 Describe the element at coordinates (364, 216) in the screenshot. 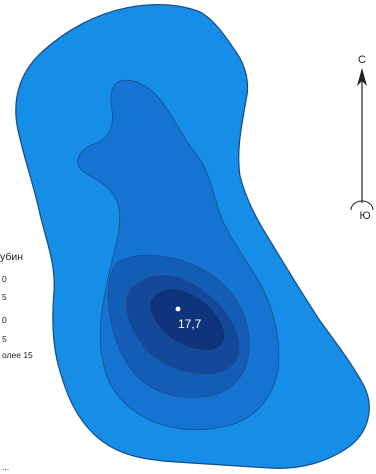

I see `compass-south-label: Ю` at that location.